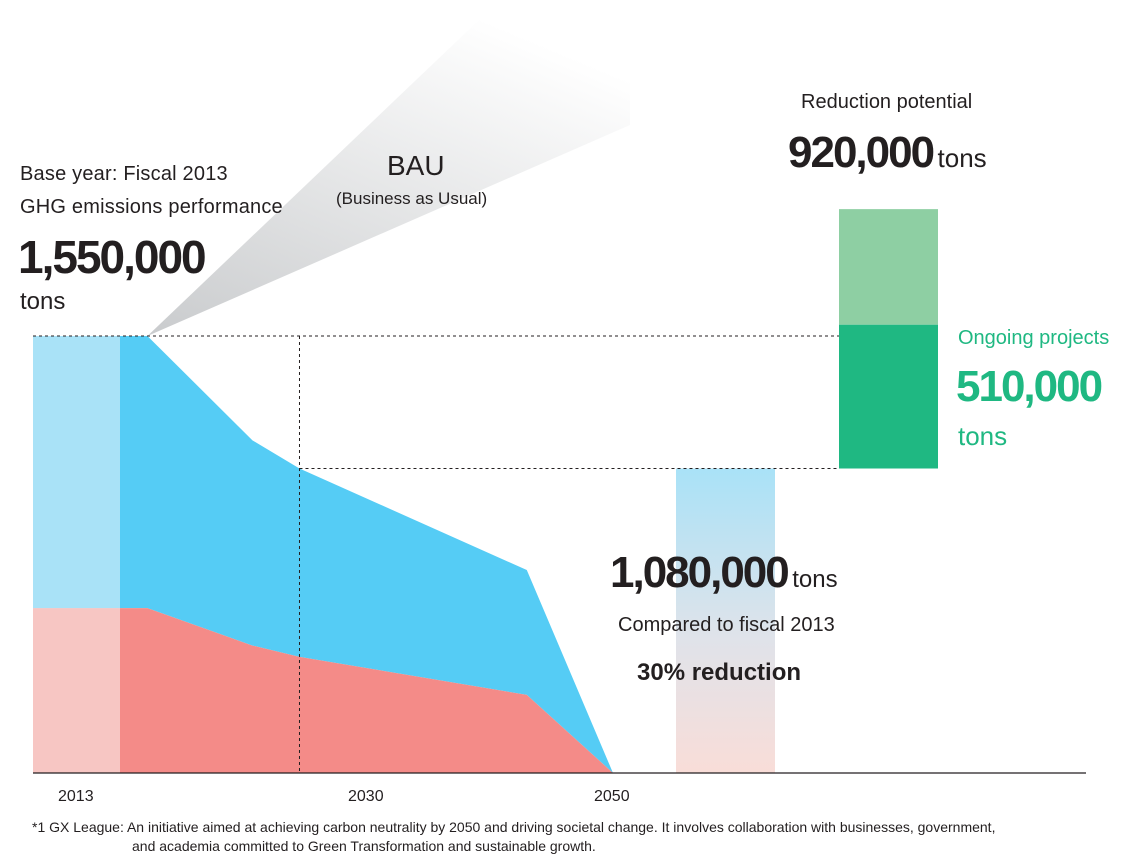 The image size is (1130, 857). Describe the element at coordinates (861, 152) in the screenshot. I see `reduction-potential-value: 920,000` at that location.